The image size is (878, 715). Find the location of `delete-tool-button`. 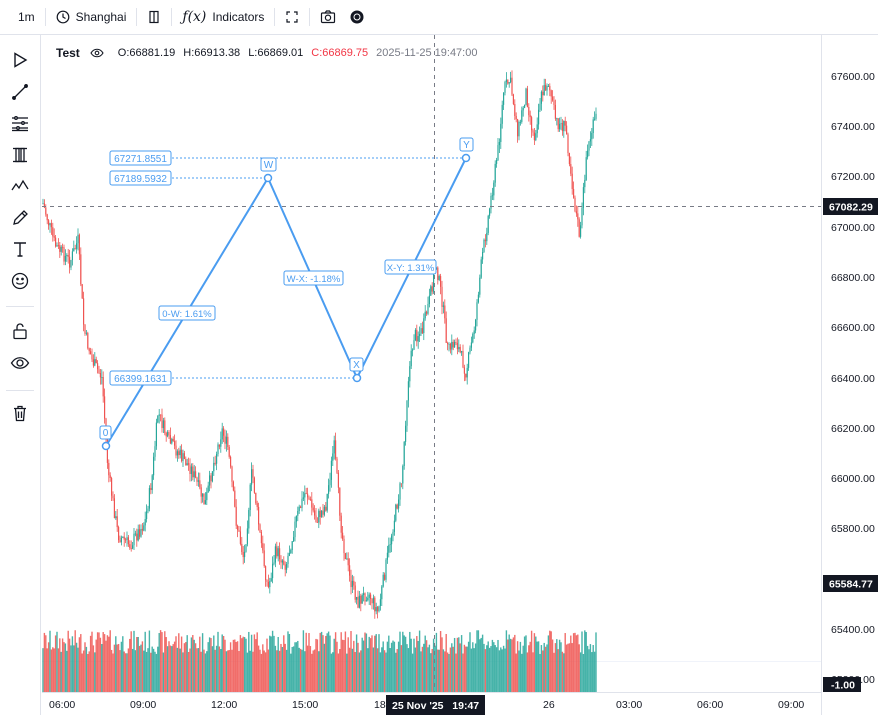

delete-tool-button is located at coordinates (20, 415).